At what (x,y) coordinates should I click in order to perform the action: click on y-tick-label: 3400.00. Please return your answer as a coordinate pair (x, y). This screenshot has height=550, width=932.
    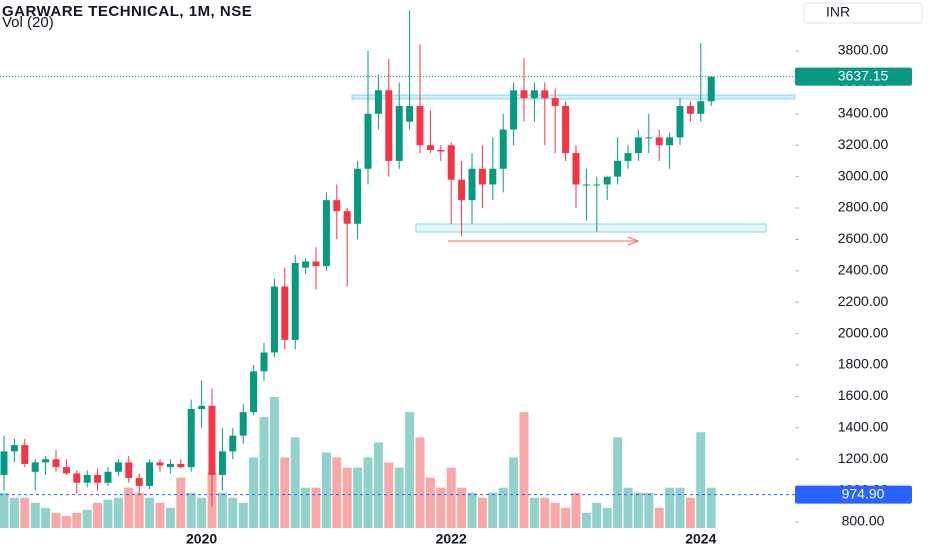
    Looking at the image, I should click on (863, 113).